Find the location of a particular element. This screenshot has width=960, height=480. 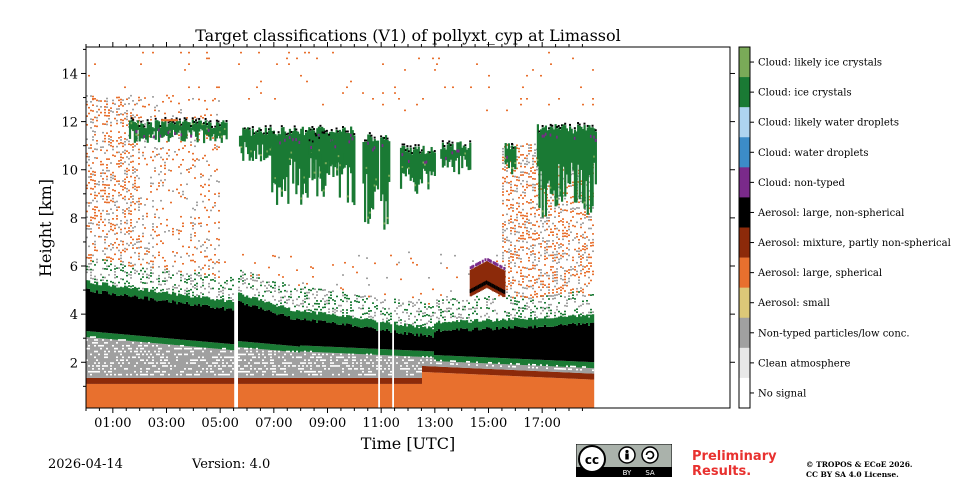

colorbar-label: Cloud: water droplets is located at coordinates (813, 153).